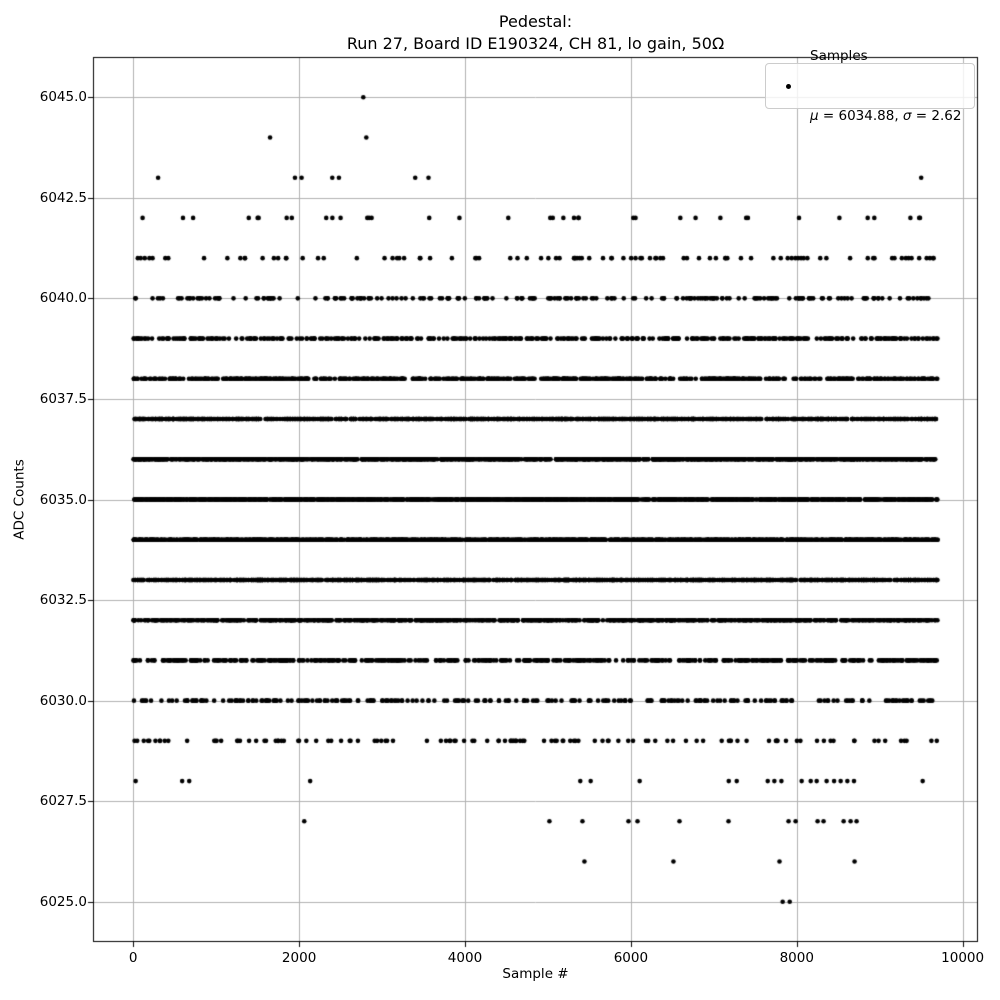  What do you see at coordinates (936, 116) in the screenshot?
I see `legend-sigma-value: = 2.62` at bounding box center [936, 116].